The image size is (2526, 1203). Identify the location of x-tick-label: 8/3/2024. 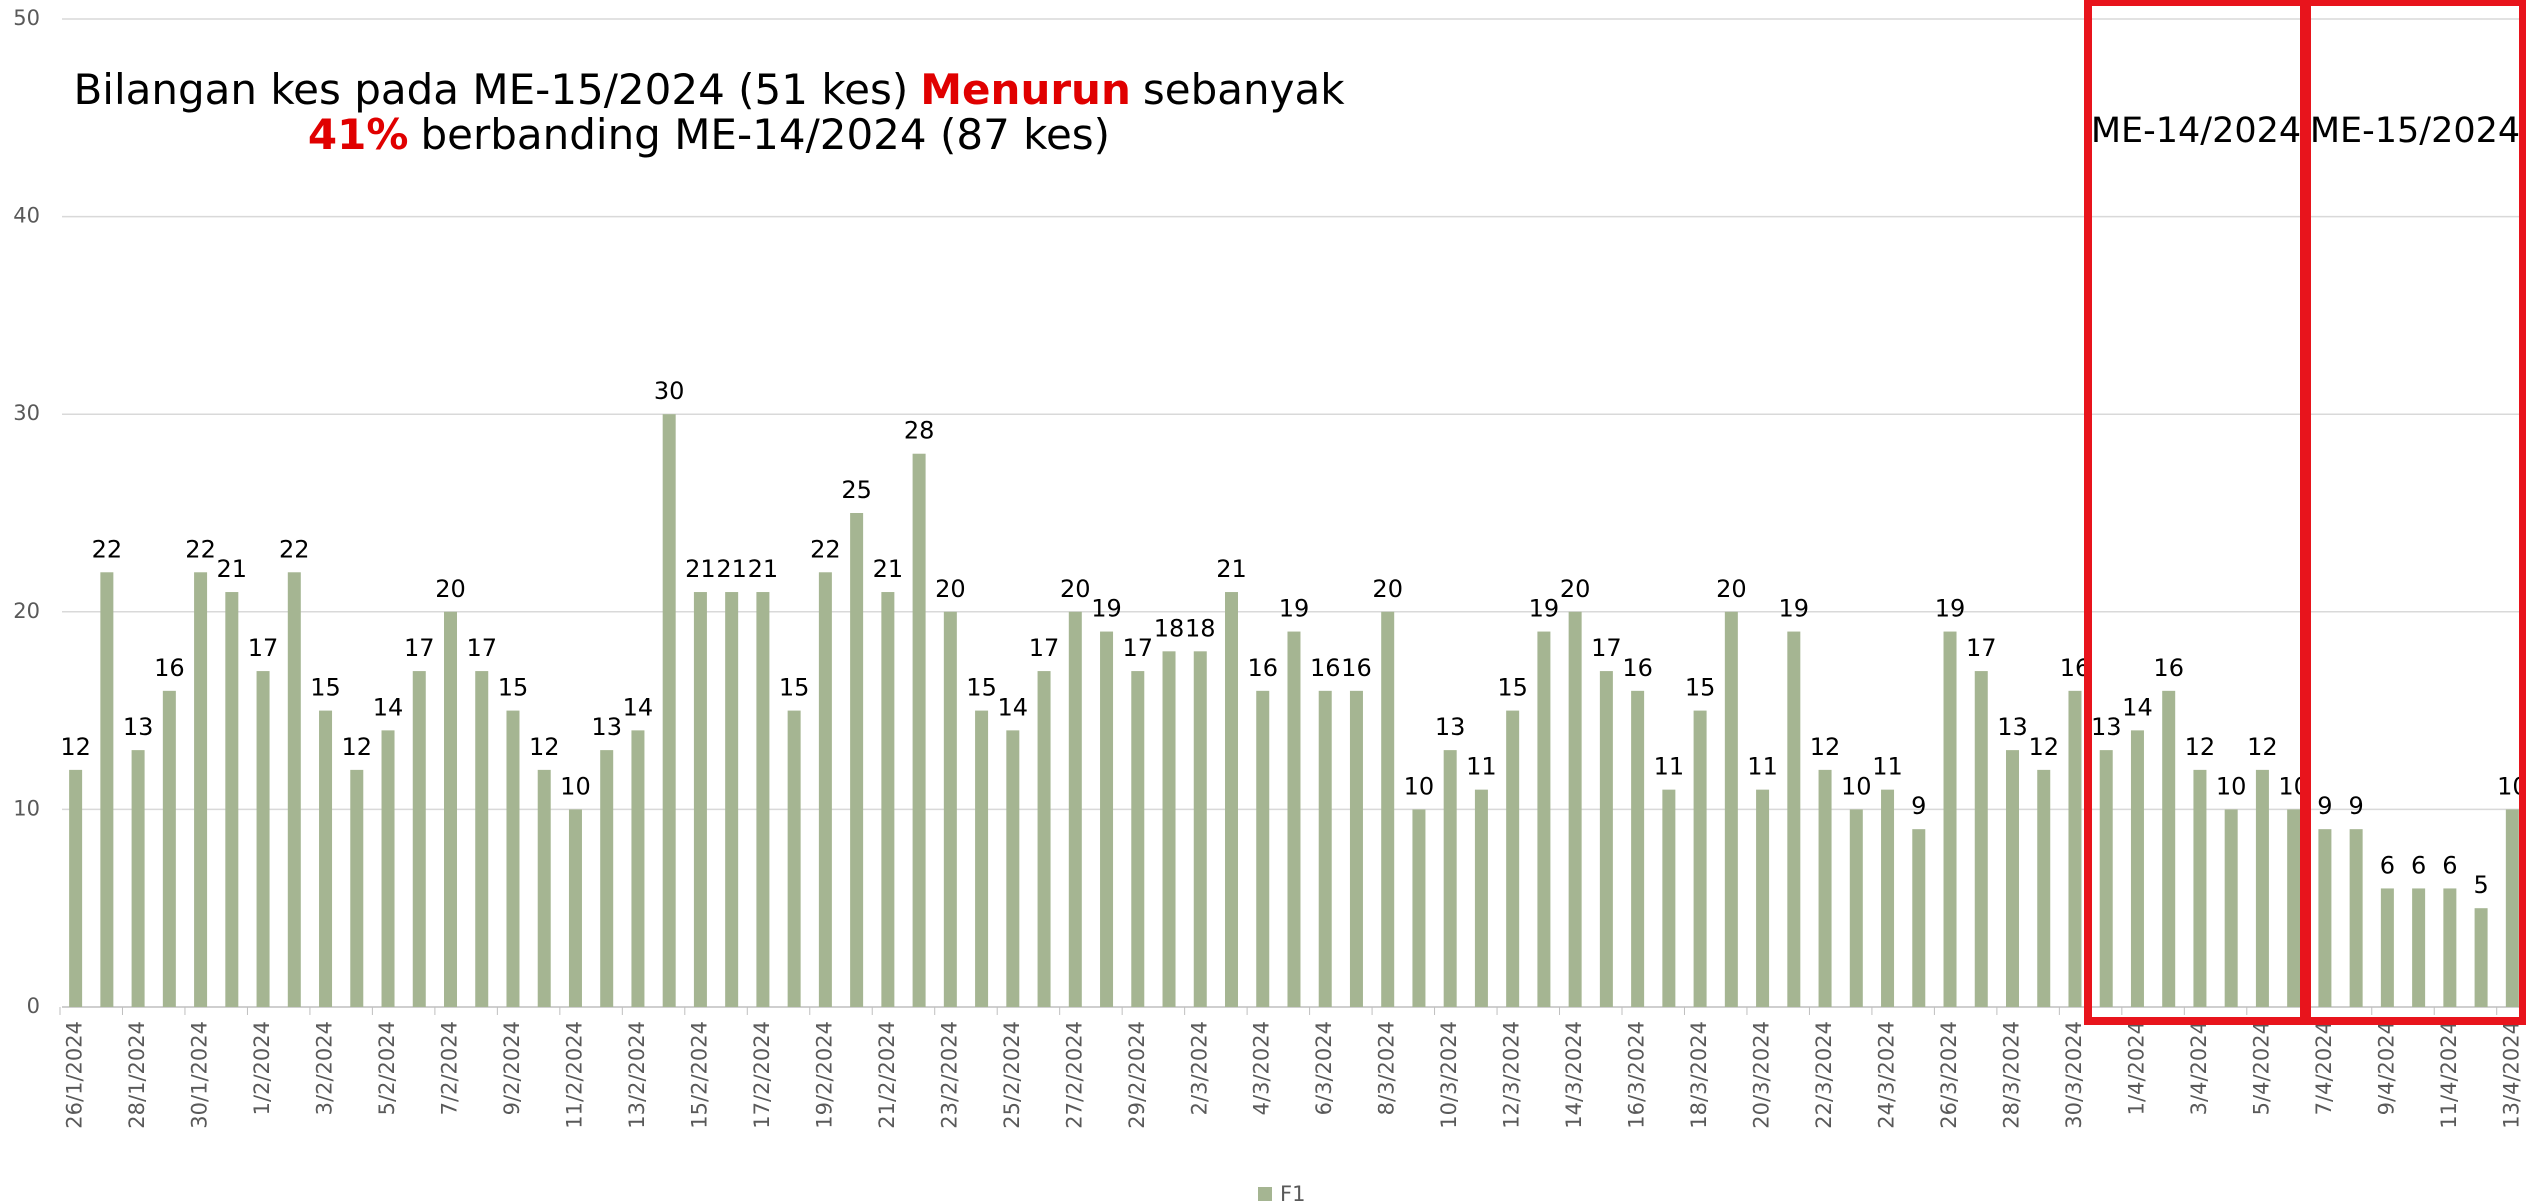
(1387, 1068).